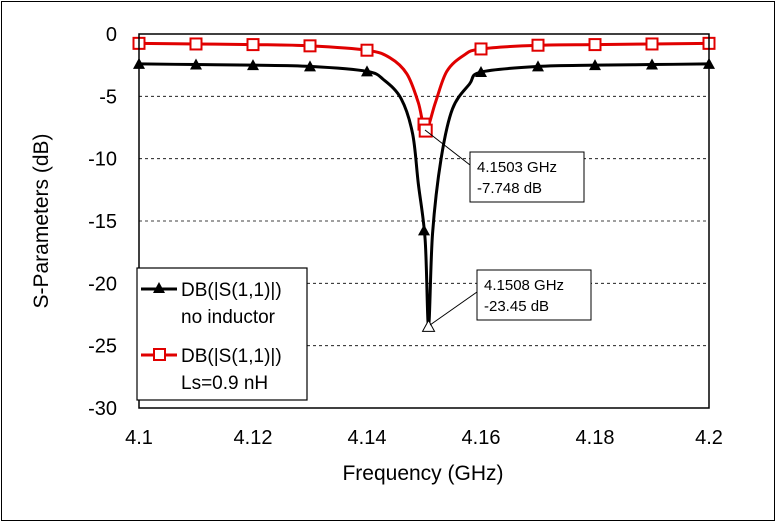 This screenshot has height=525, width=778. What do you see at coordinates (481, 438) in the screenshot?
I see `x-tick-label: 4.16` at bounding box center [481, 438].